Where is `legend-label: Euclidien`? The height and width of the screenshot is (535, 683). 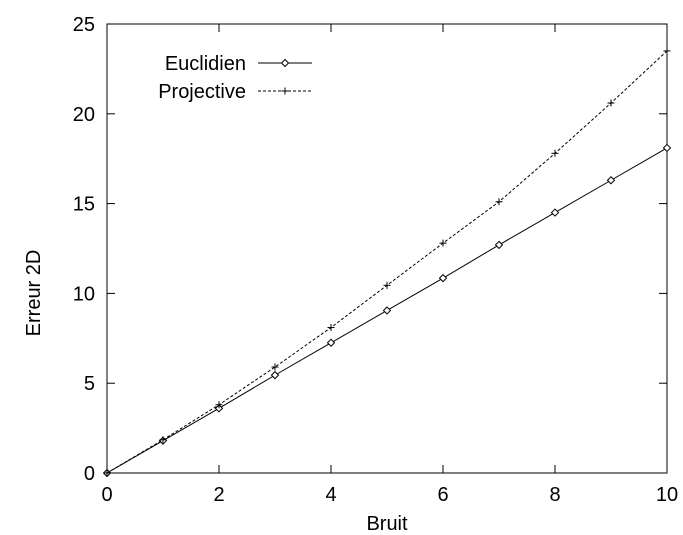
legend-label: Euclidien is located at coordinates (205, 64).